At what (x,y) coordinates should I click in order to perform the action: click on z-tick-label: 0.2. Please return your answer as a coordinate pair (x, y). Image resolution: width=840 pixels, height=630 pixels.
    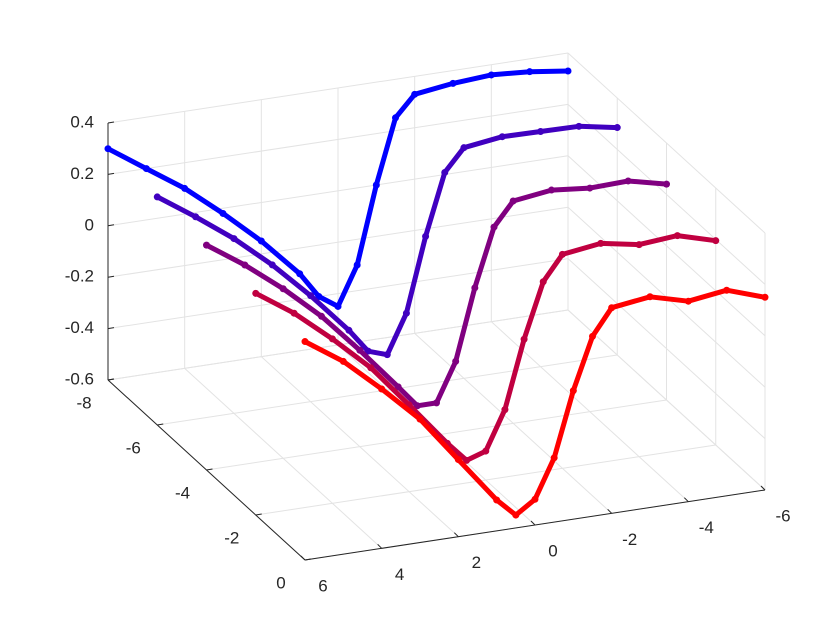
    Looking at the image, I should click on (82, 173).